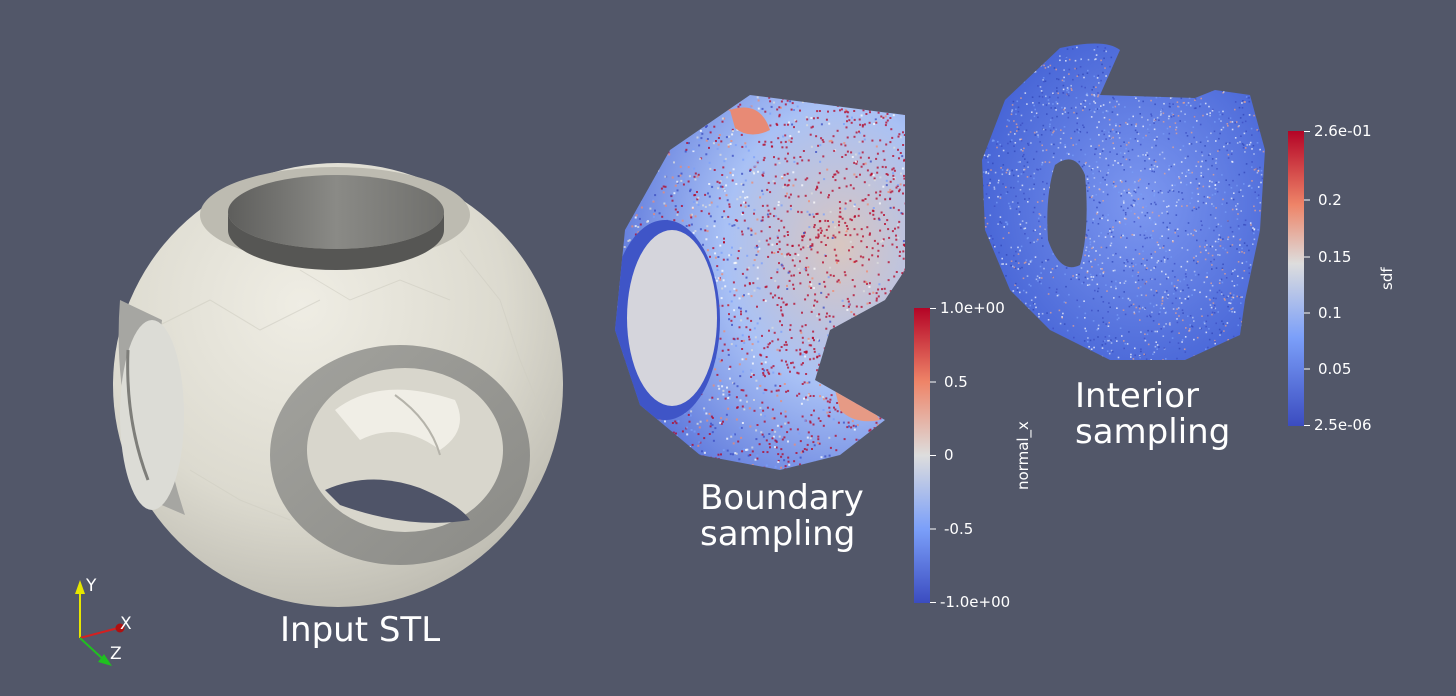 Image resolution: width=1456 pixels, height=696 pixels. What do you see at coordinates (1330, 200) in the screenshot?
I see `sdf-tick-label: 0.2` at bounding box center [1330, 200].